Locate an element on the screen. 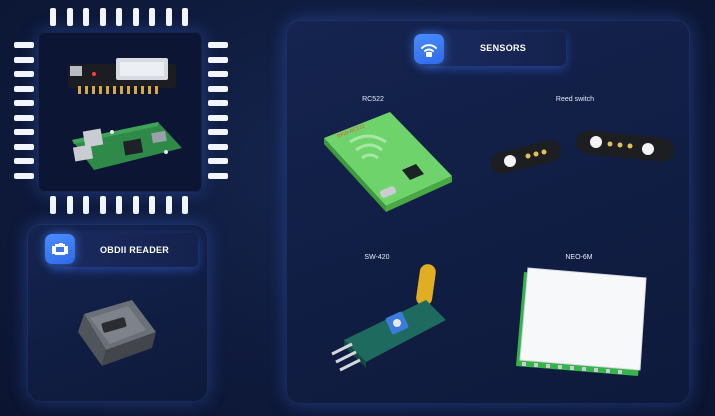 This screenshot has height=416, width=715. sensor-label-reed-switch: Reed switch is located at coordinates (575, 99).